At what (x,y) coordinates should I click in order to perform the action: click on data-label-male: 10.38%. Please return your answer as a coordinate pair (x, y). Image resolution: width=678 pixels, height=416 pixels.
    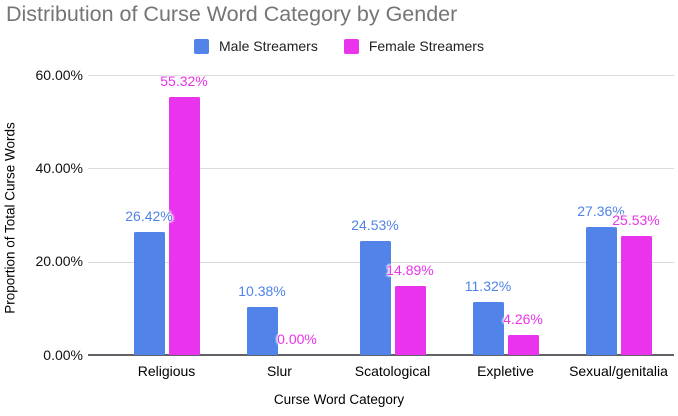
    Looking at the image, I should click on (262, 290).